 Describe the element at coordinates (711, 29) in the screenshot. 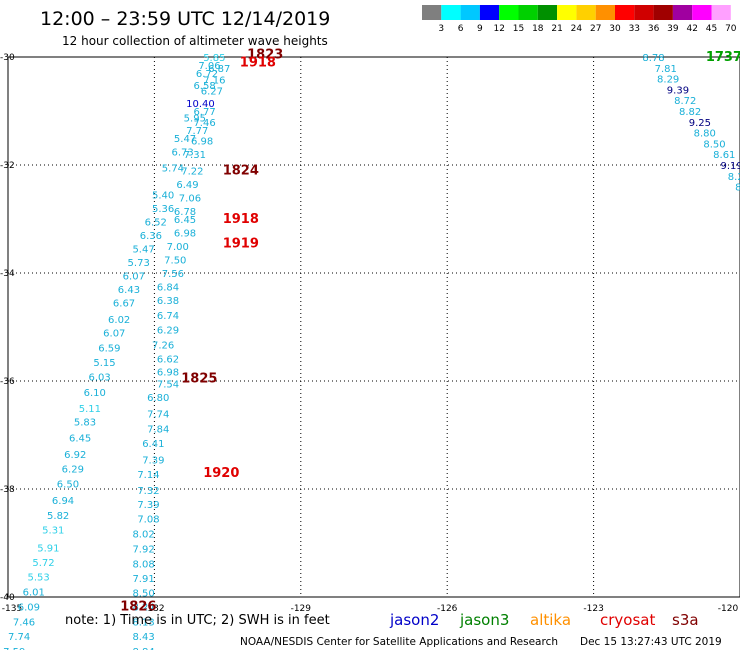

I see `legend-label: 45` at that location.